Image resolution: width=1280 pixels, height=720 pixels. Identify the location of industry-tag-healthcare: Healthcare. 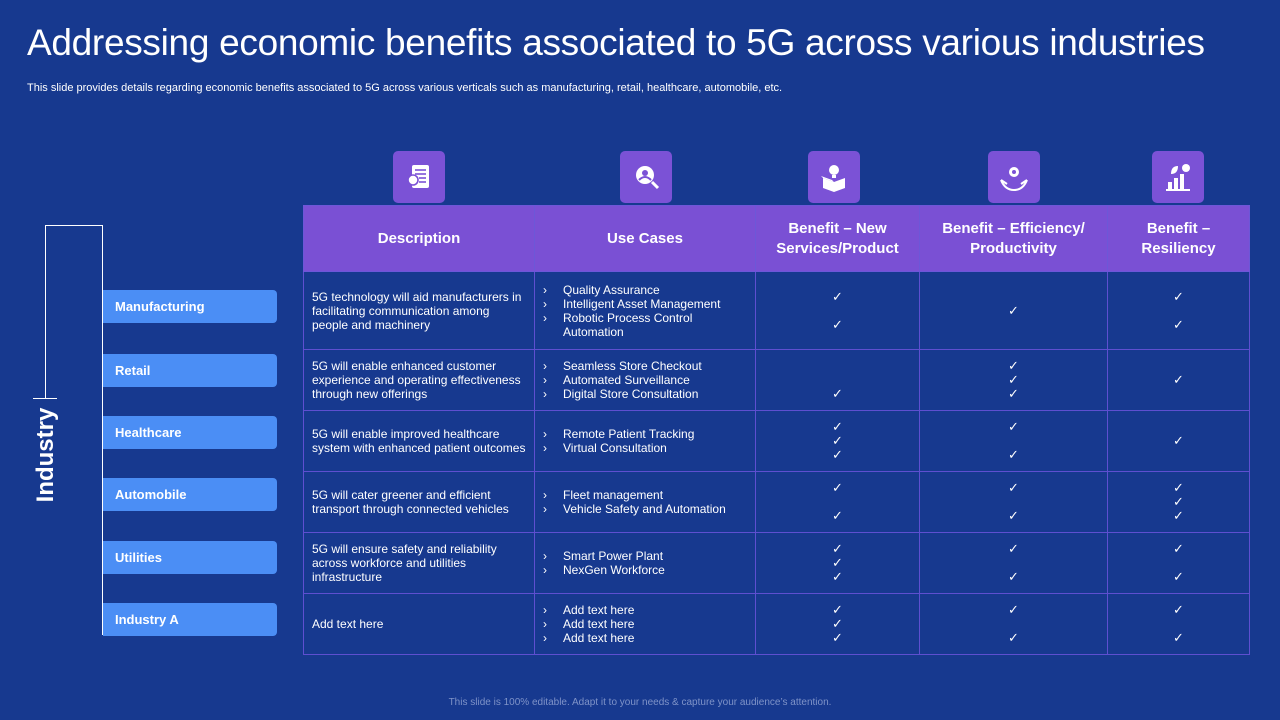
(190, 432).